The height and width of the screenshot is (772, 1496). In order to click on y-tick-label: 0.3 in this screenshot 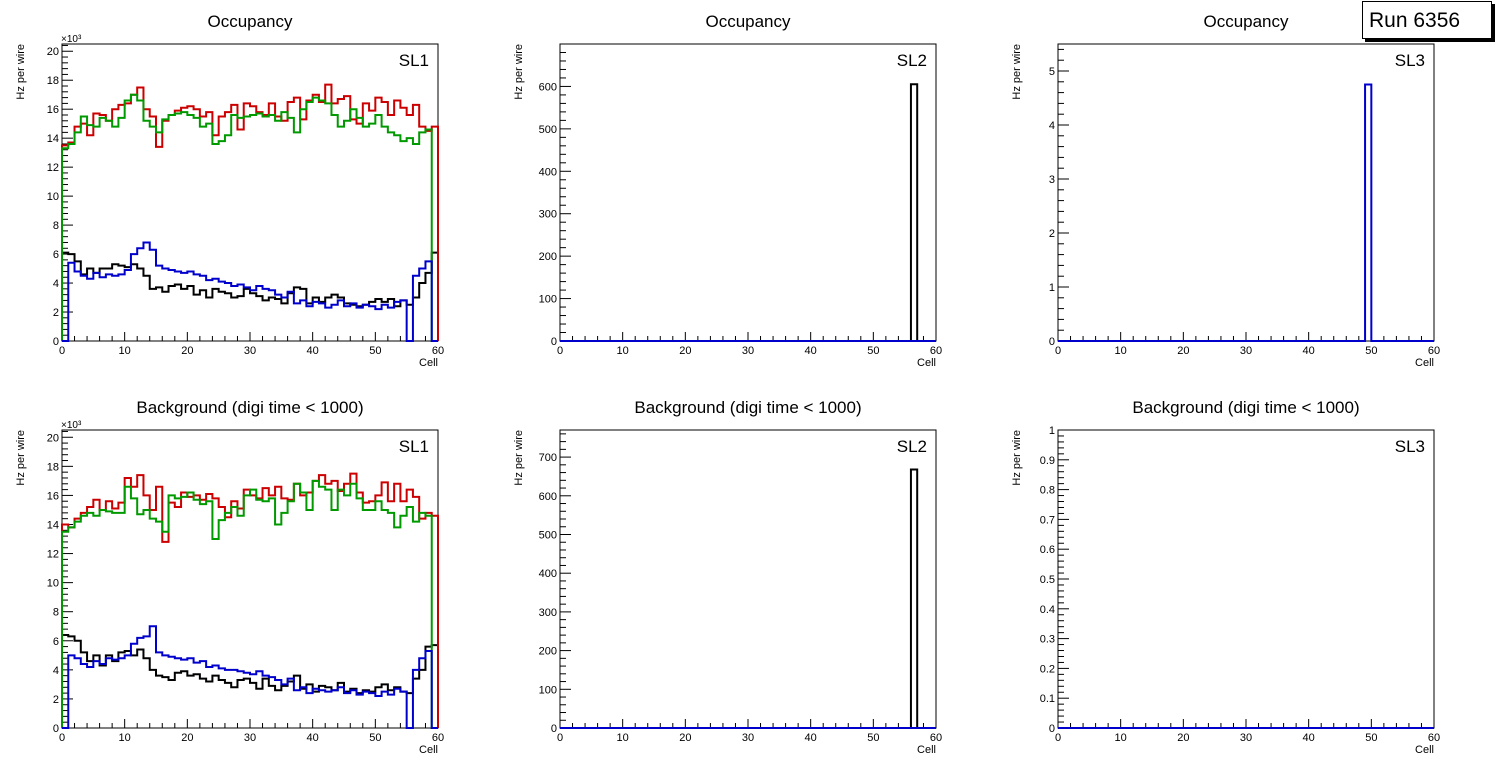, I will do `click(1047, 640)`.